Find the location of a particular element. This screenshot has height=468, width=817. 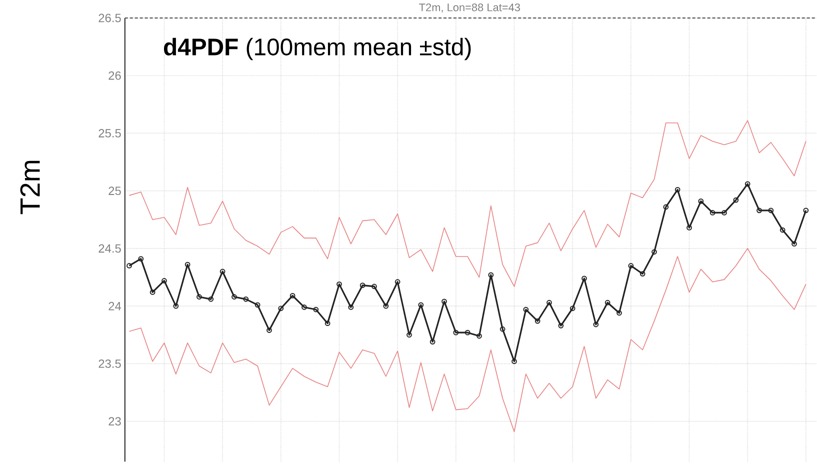

y-tick-label: 25.5 is located at coordinates (109, 133).